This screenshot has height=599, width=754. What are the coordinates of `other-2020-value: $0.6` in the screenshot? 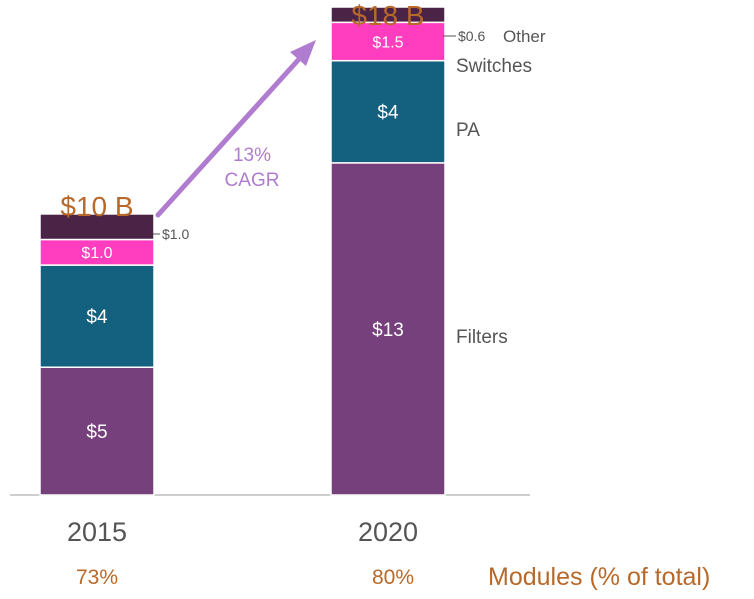 It's located at (471, 36).